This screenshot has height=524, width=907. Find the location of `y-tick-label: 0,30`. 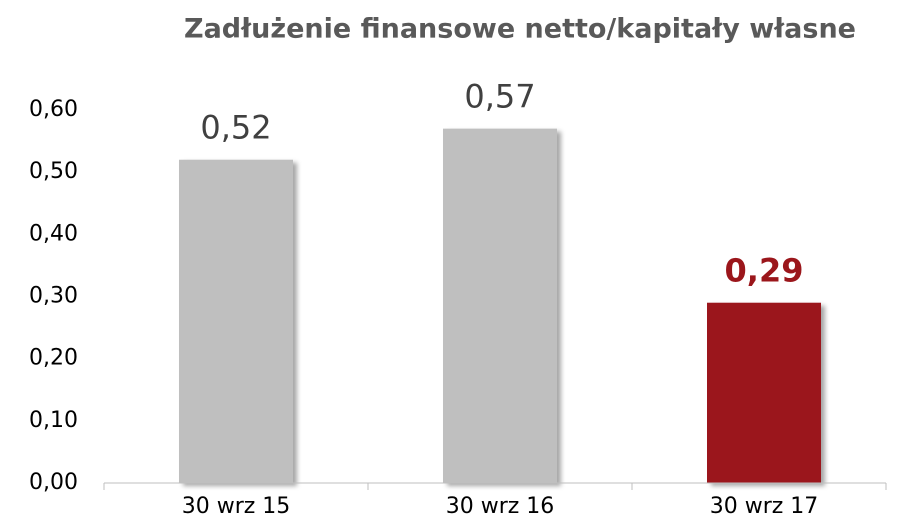

y-tick-label: 0,30 is located at coordinates (53, 296).